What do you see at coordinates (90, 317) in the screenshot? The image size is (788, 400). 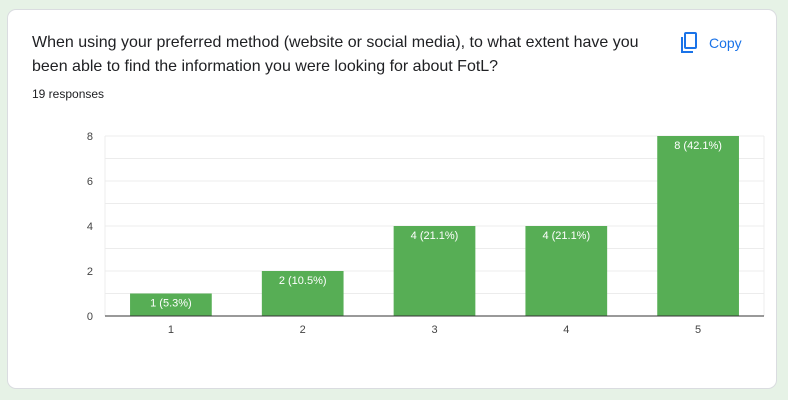 I see `y-tick-label: 0` at bounding box center [90, 317].